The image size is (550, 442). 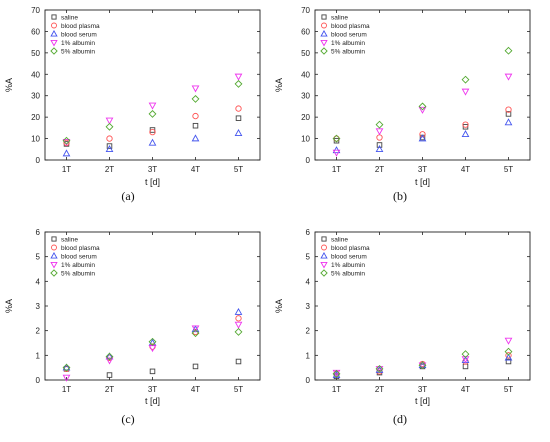 What do you see at coordinates (38, 306) in the screenshot?
I see `y-tick-label: 3` at bounding box center [38, 306].